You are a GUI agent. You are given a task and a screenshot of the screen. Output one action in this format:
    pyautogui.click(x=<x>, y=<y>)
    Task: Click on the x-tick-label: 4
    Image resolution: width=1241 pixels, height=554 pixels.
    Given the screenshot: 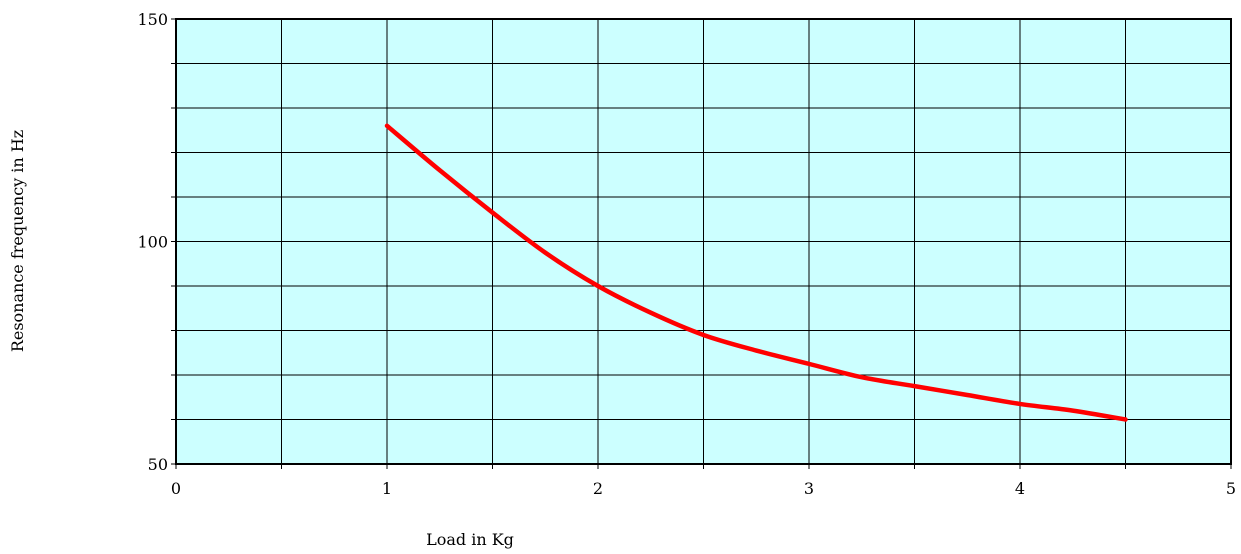 What is the action you would take?
    pyautogui.click(x=1020, y=488)
    